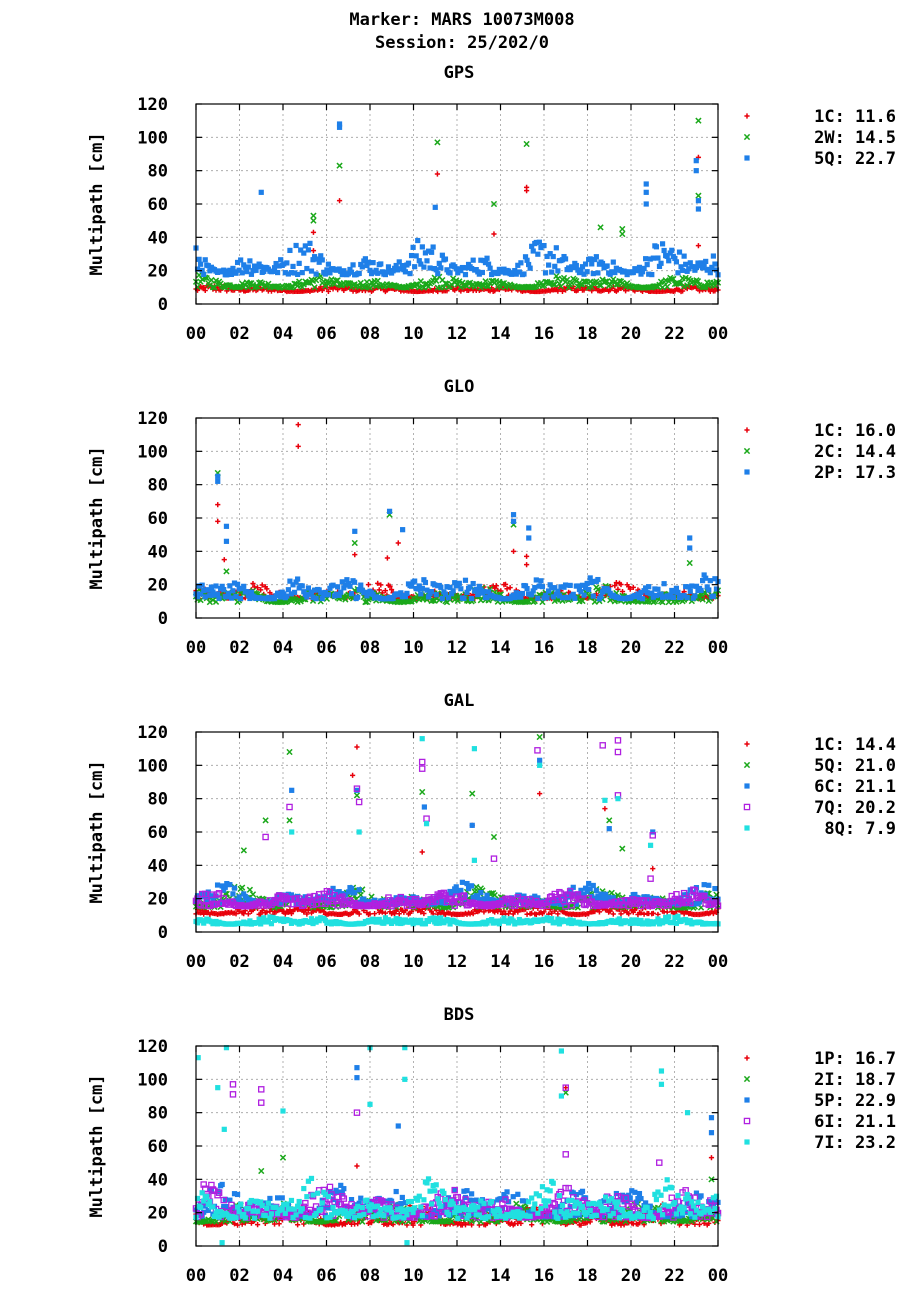 This screenshot has height=1300, width=920. I want to click on legend-item-8q: 8Q: 7.9, so click(820, 829).